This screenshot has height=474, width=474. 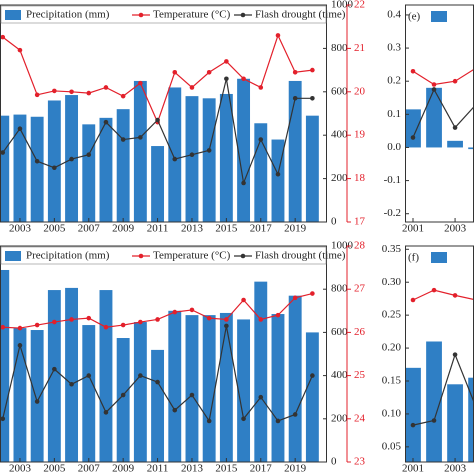 I want to click on y2-tick-label: 200, so click(x=339, y=178).